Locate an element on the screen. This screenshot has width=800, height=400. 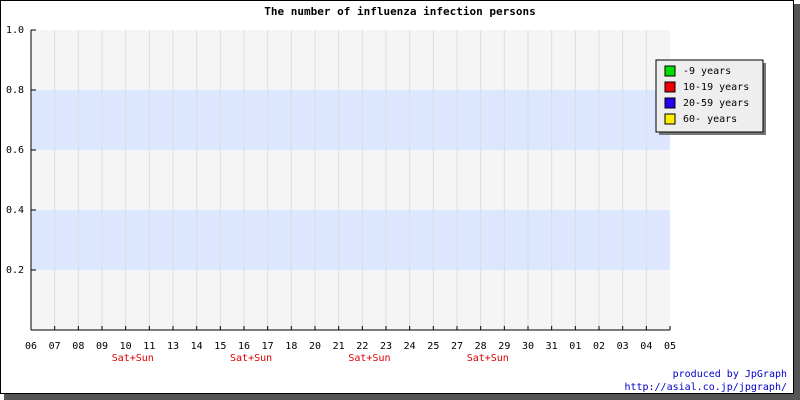
x-tick-label: 05 is located at coordinates (670, 346).